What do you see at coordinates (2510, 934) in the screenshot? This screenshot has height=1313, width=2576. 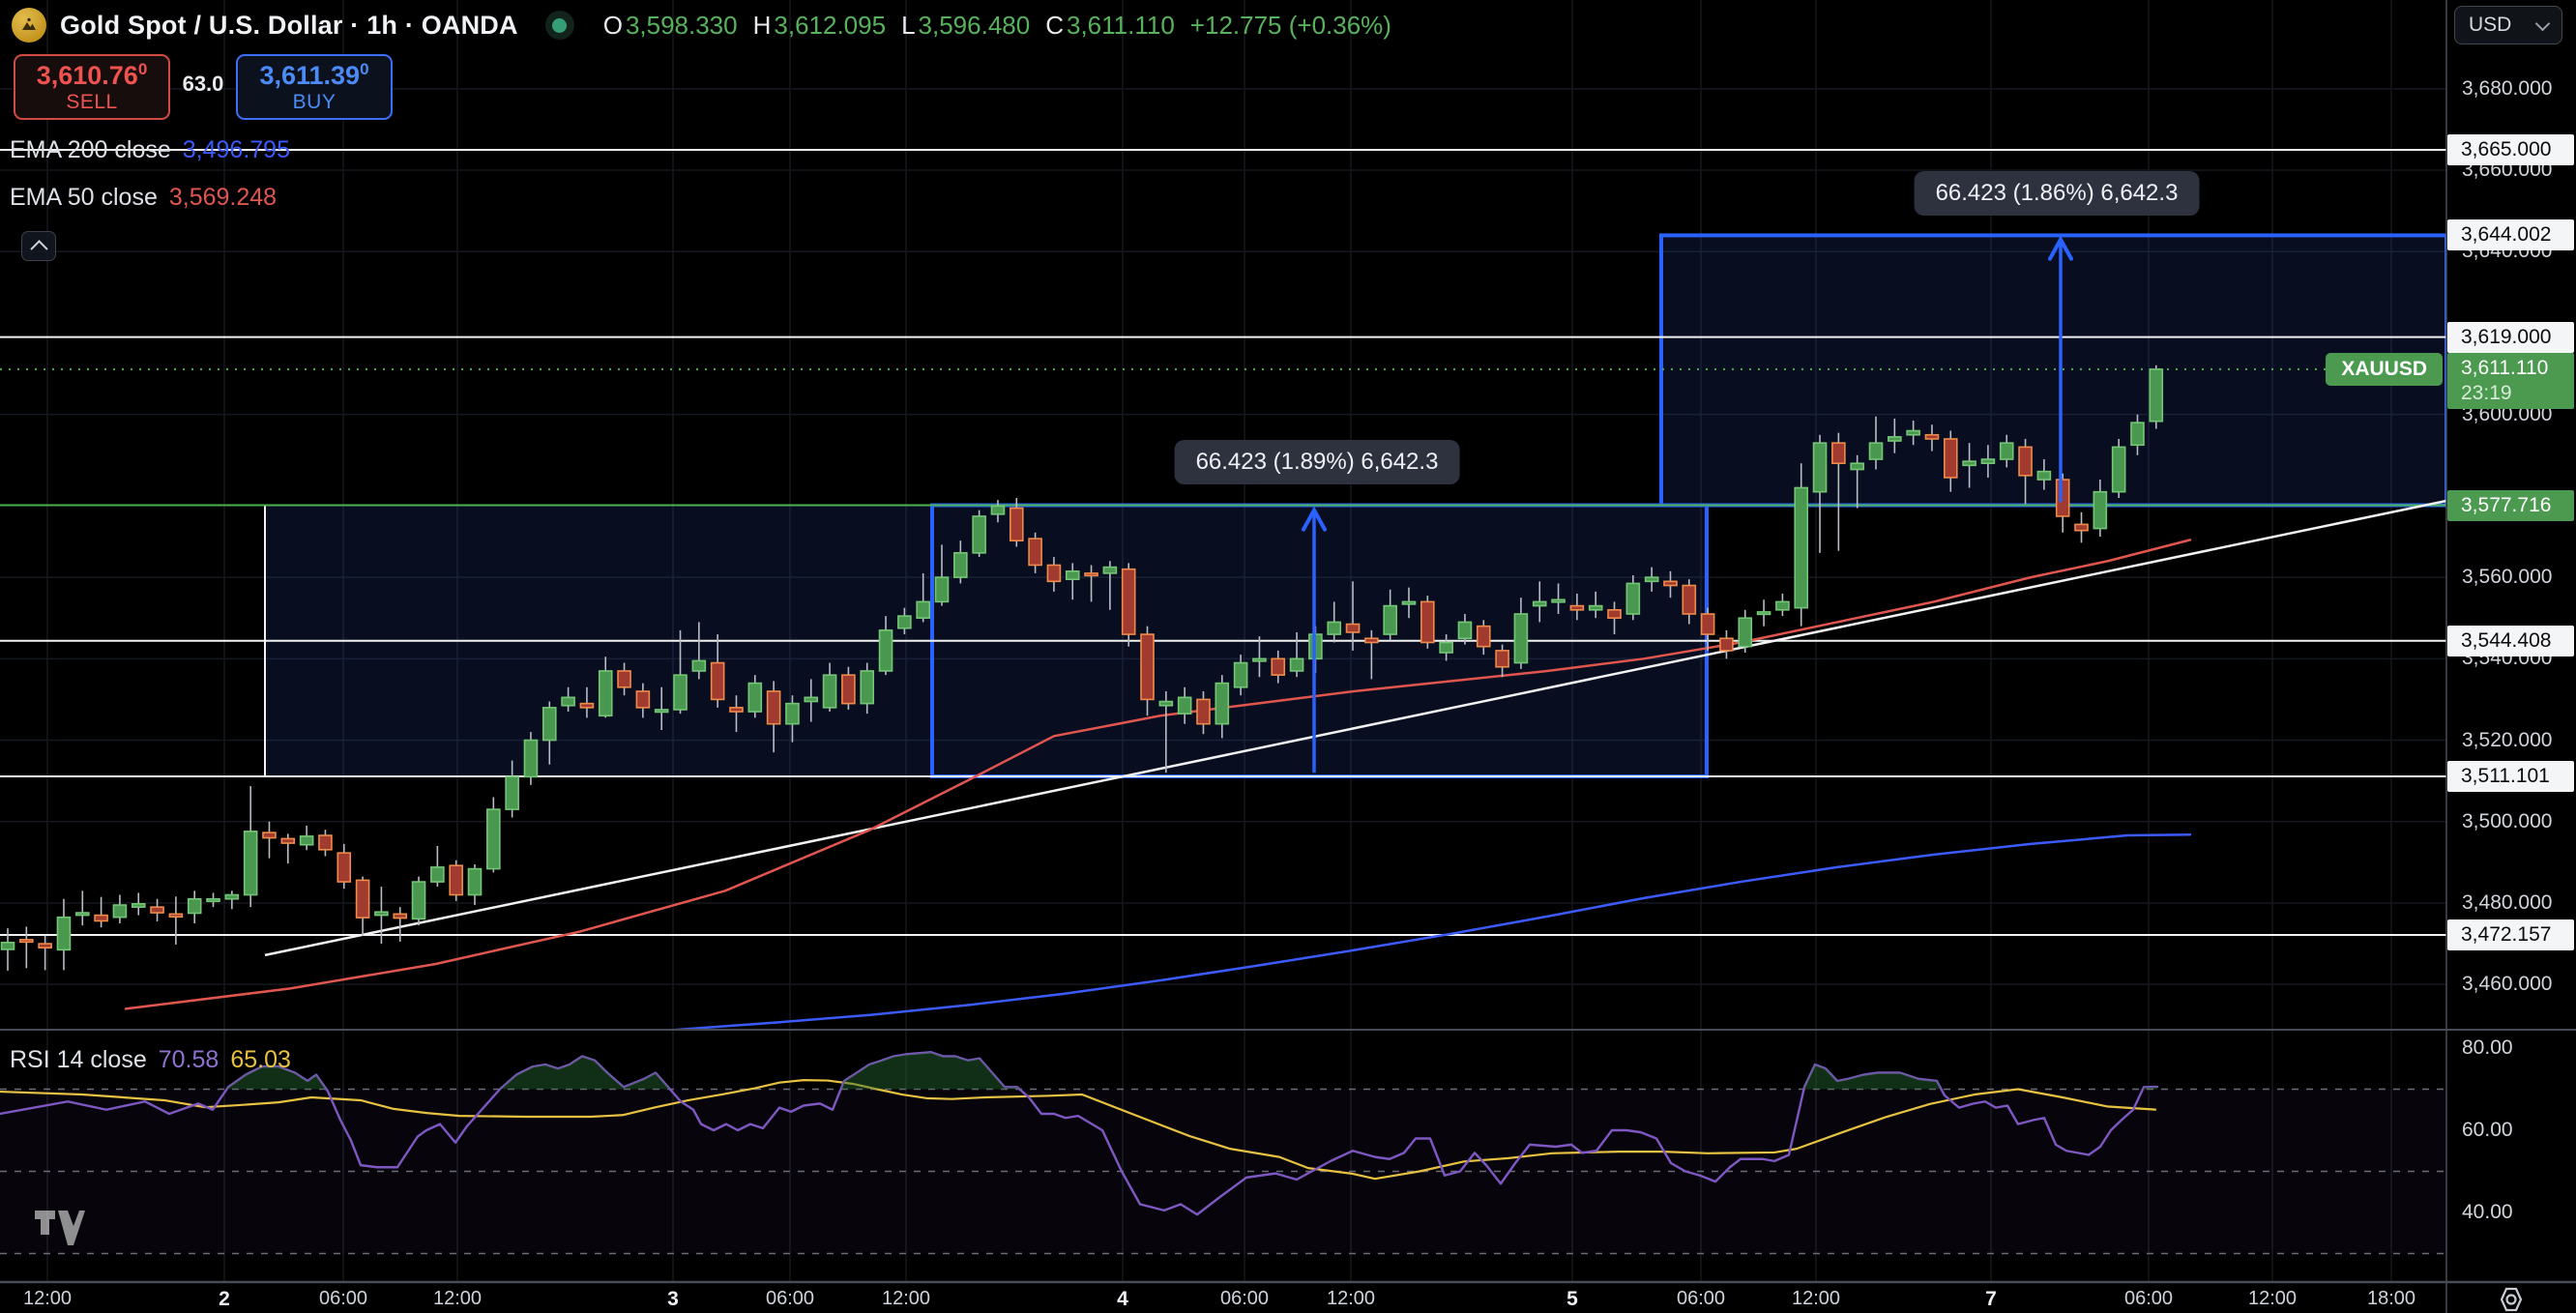 I see `price-level-badge: 3,472.157` at bounding box center [2510, 934].